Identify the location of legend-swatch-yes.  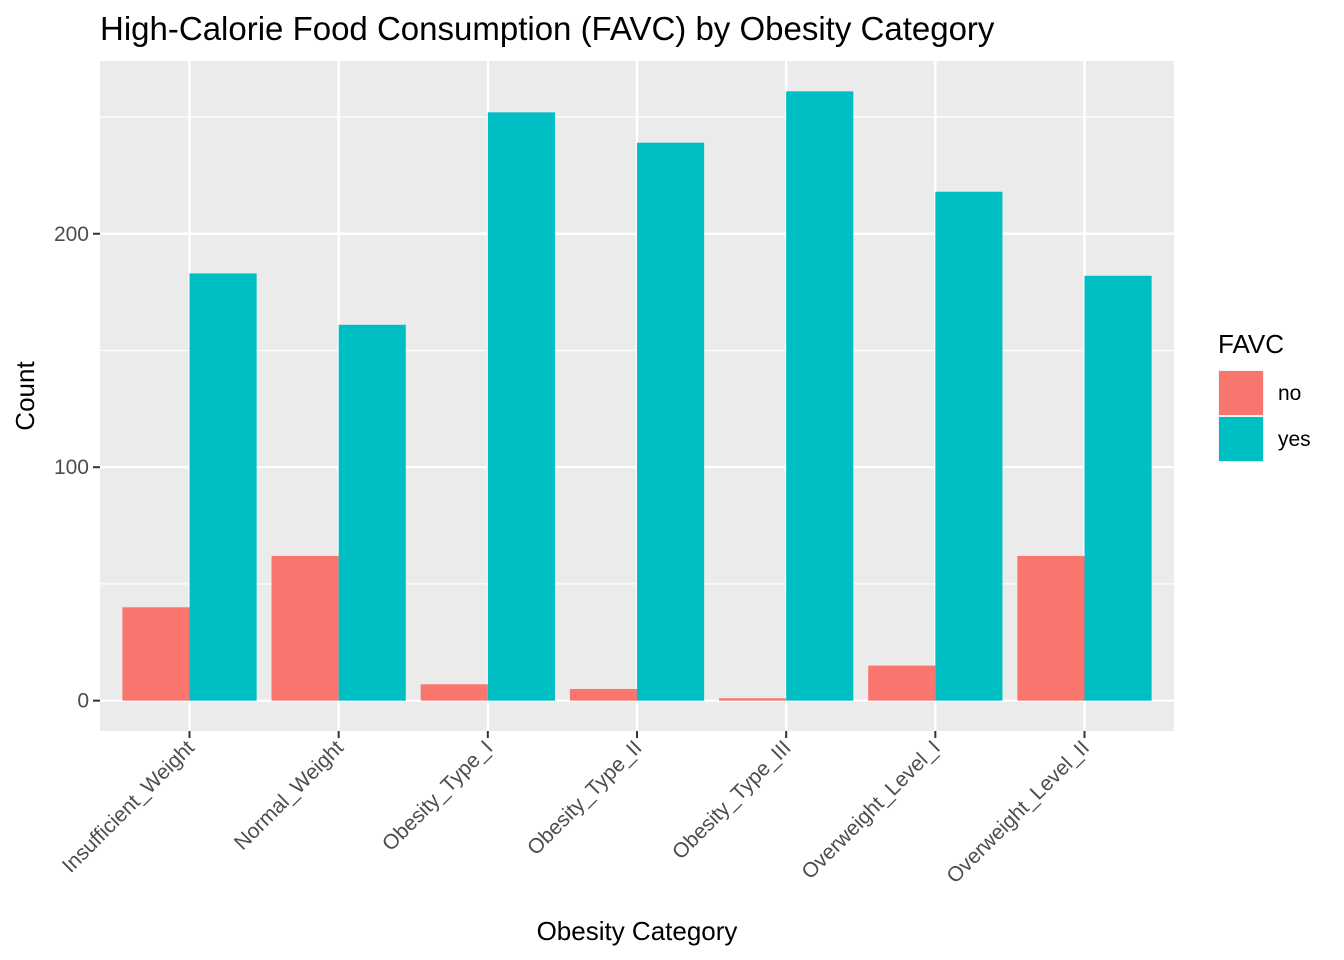
(1241, 439).